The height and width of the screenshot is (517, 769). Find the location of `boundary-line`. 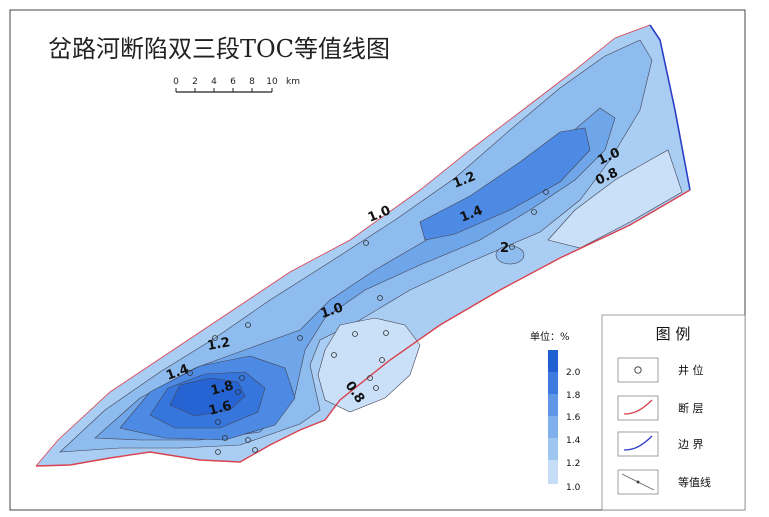

boundary-line is located at coordinates (670, 107).